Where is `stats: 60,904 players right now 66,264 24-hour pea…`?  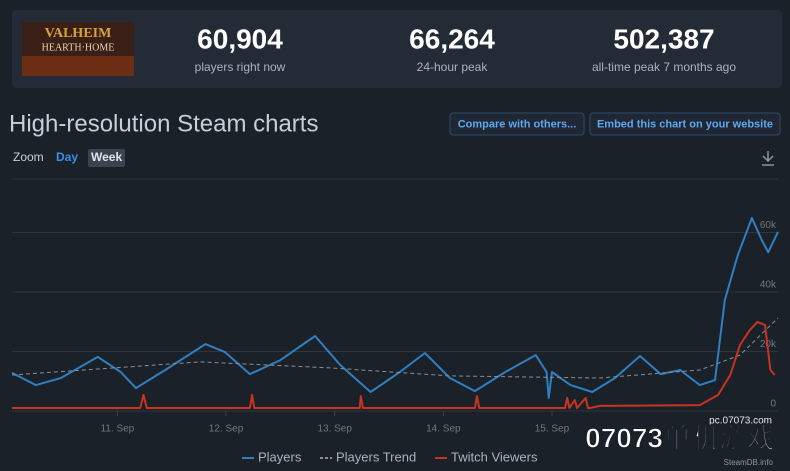
stats: 60,904 players right now 66,264 24-hour pea… is located at coordinates (466, 48).